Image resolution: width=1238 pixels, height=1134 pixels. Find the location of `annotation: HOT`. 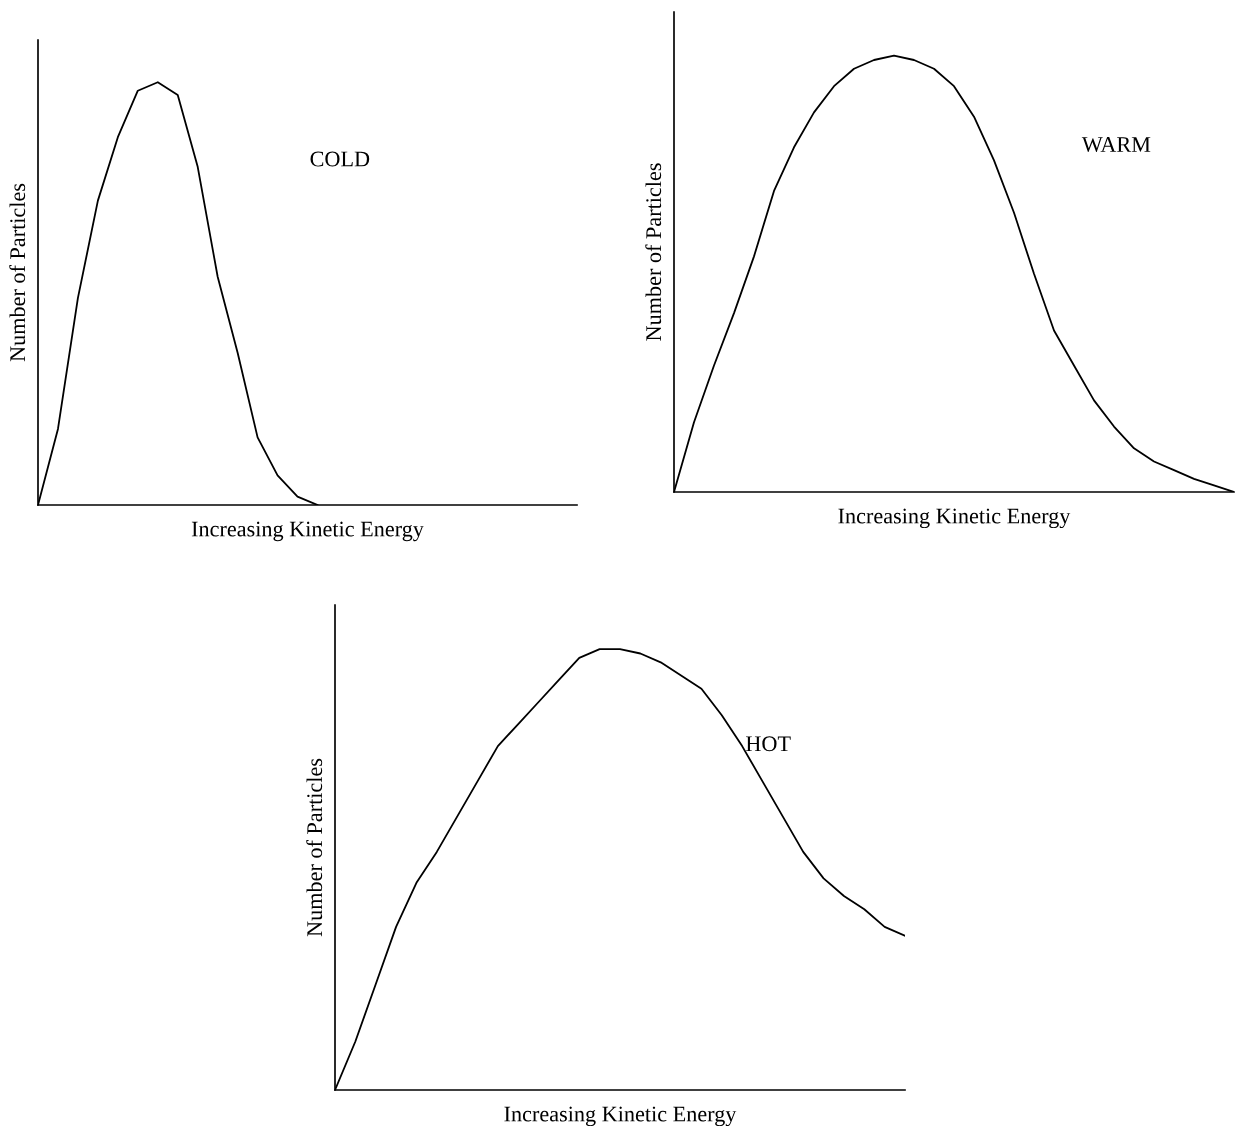

annotation: HOT is located at coordinates (768, 744).